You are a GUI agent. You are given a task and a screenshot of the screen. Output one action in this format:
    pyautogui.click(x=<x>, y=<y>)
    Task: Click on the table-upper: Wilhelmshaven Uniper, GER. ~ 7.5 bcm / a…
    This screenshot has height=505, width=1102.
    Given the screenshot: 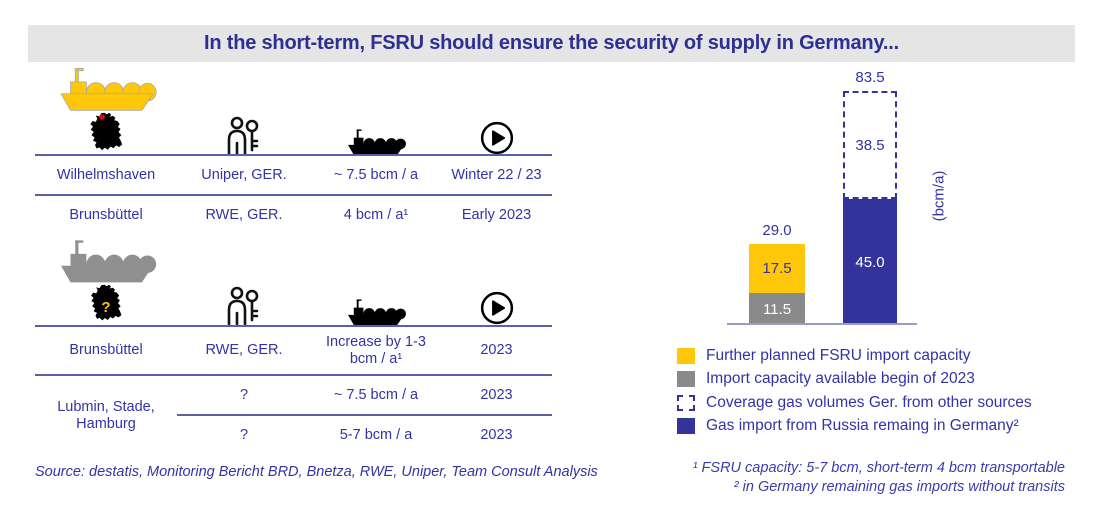 What is the action you would take?
    pyautogui.click(x=293, y=194)
    